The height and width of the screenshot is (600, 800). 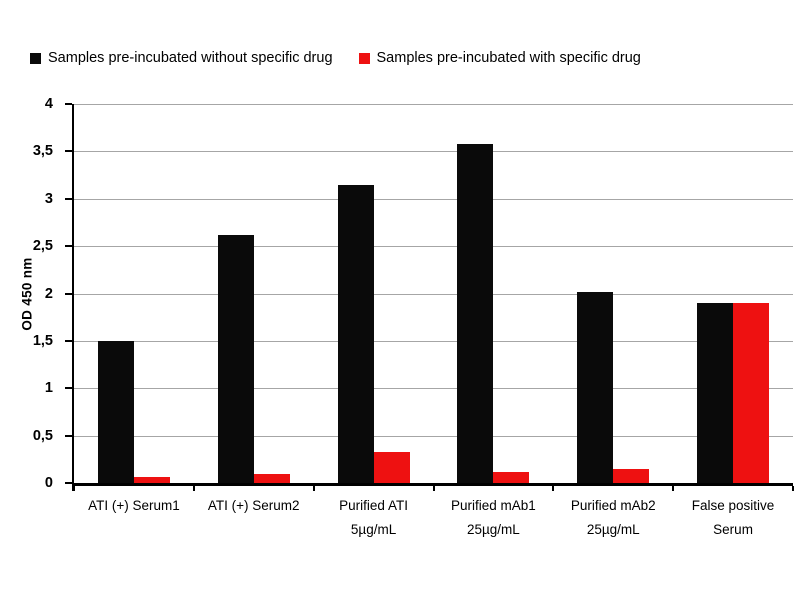 I want to click on y-tick-label: 1, so click(x=48, y=388).